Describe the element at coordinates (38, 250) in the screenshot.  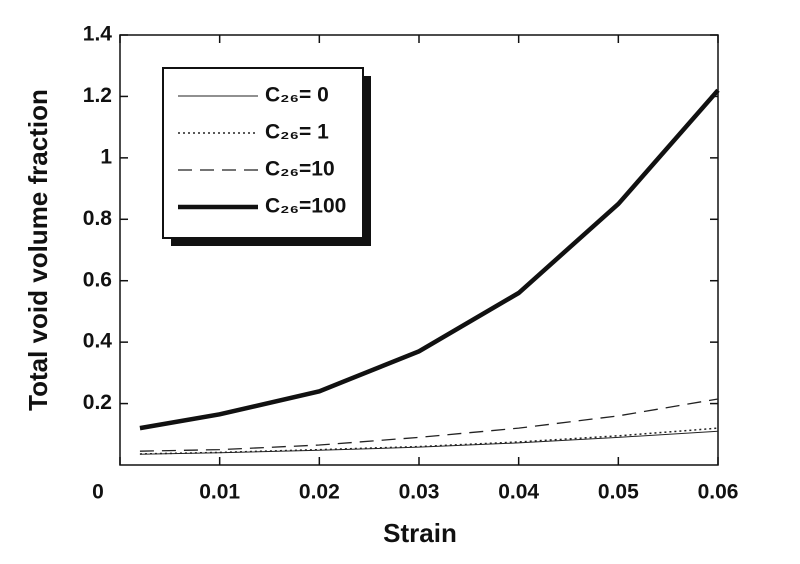
I see `y-axis-title: Total void volume fraction` at that location.